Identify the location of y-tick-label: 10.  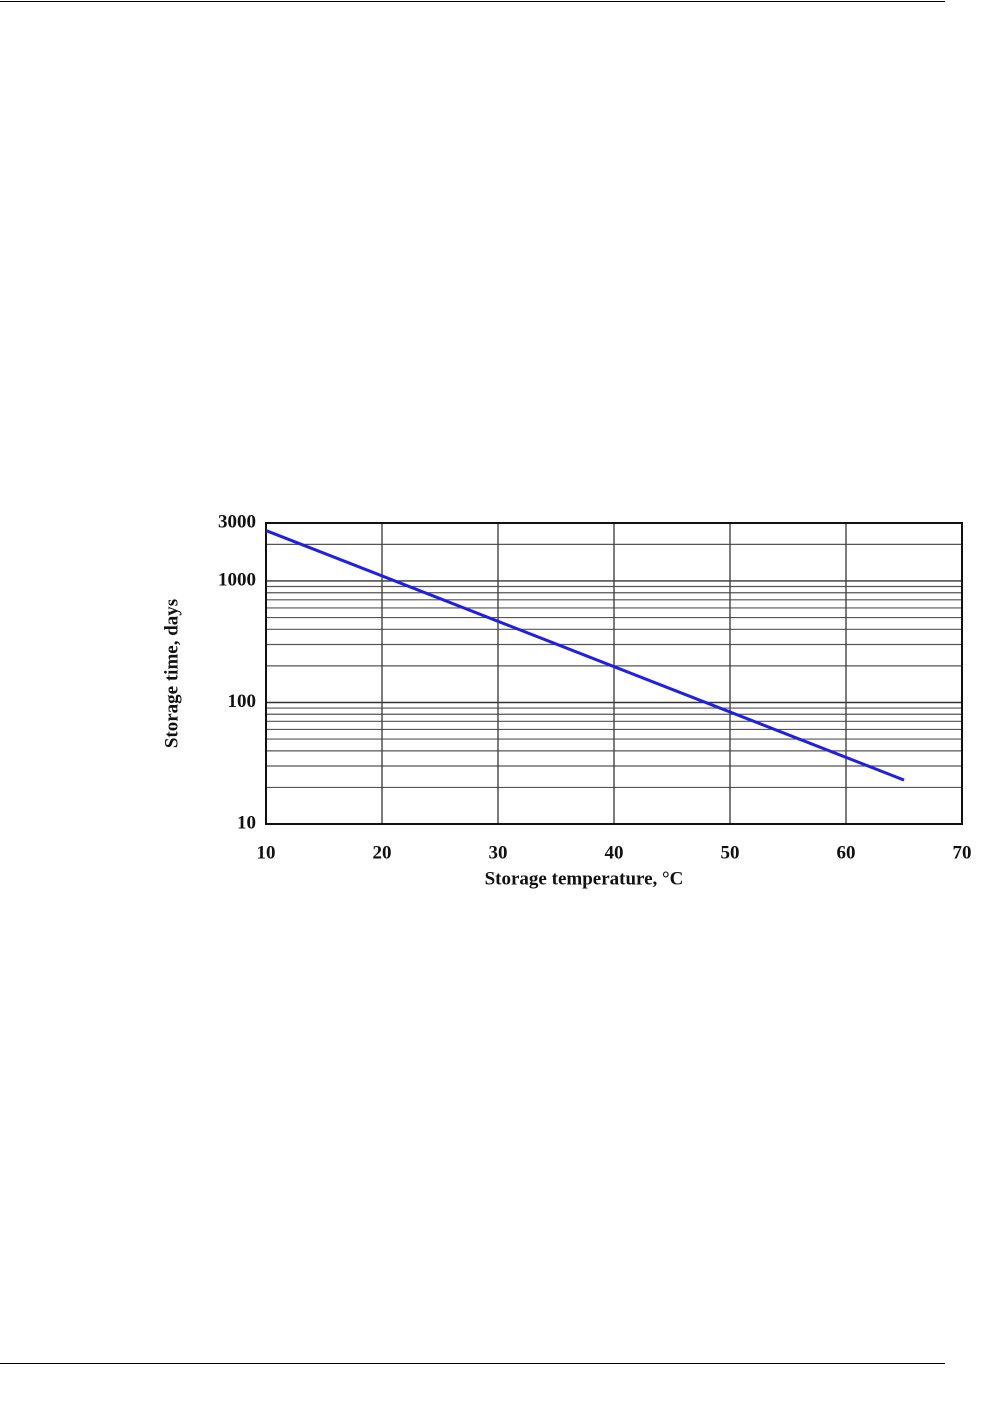
(246, 822).